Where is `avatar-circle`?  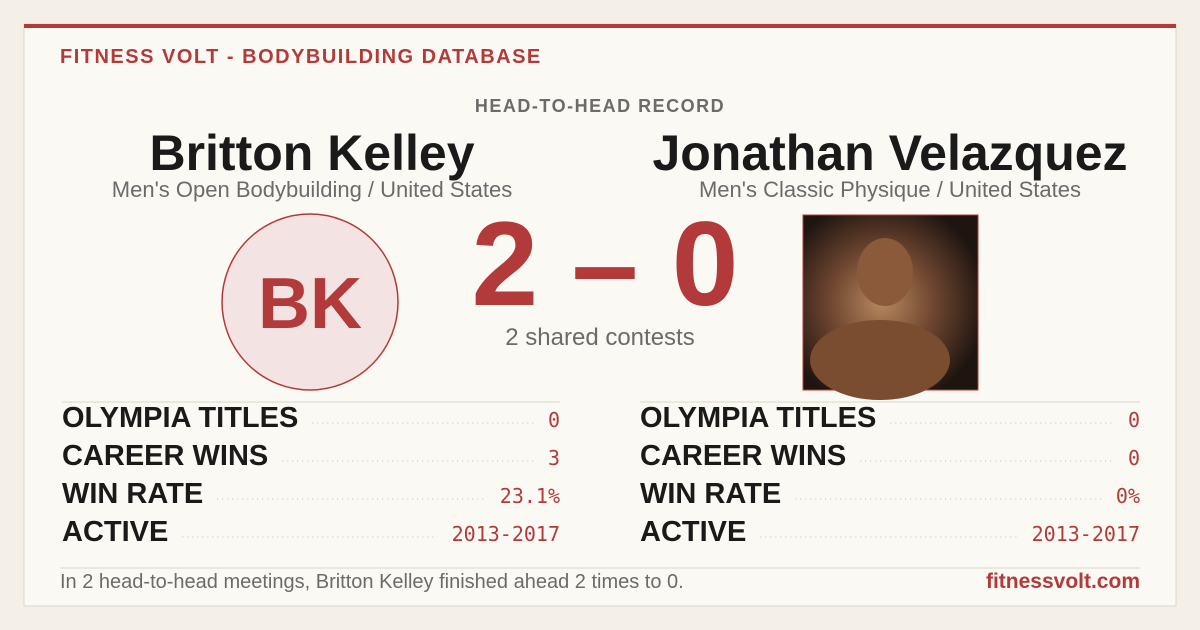 avatar-circle is located at coordinates (310, 302).